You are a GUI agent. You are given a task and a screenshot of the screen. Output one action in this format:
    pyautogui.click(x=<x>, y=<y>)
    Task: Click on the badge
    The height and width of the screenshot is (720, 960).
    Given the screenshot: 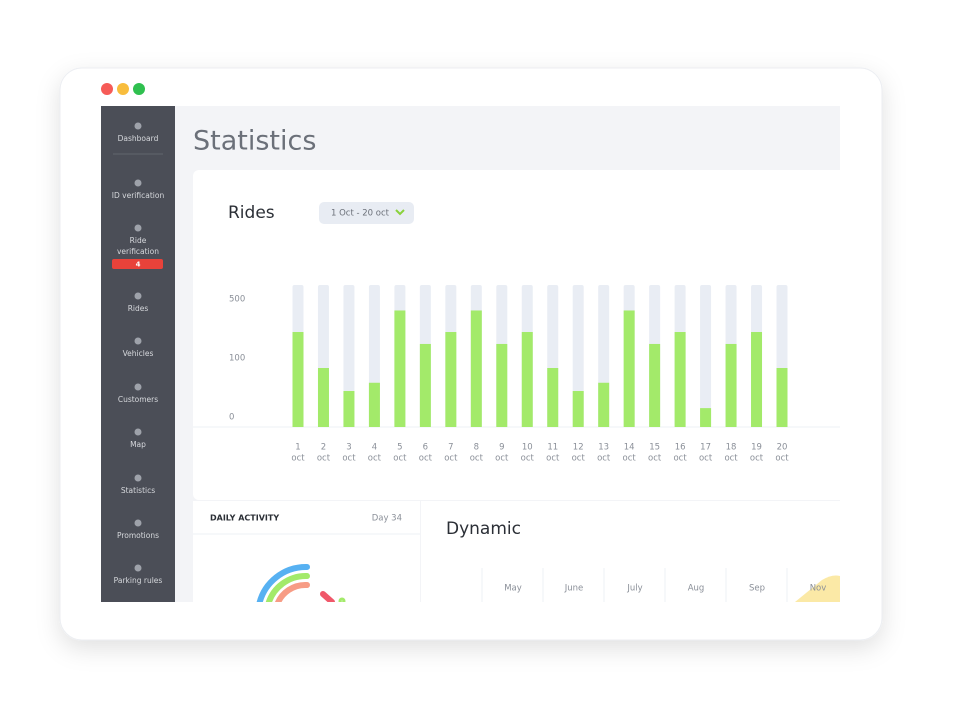 What is the action you would take?
    pyautogui.click(x=137, y=264)
    